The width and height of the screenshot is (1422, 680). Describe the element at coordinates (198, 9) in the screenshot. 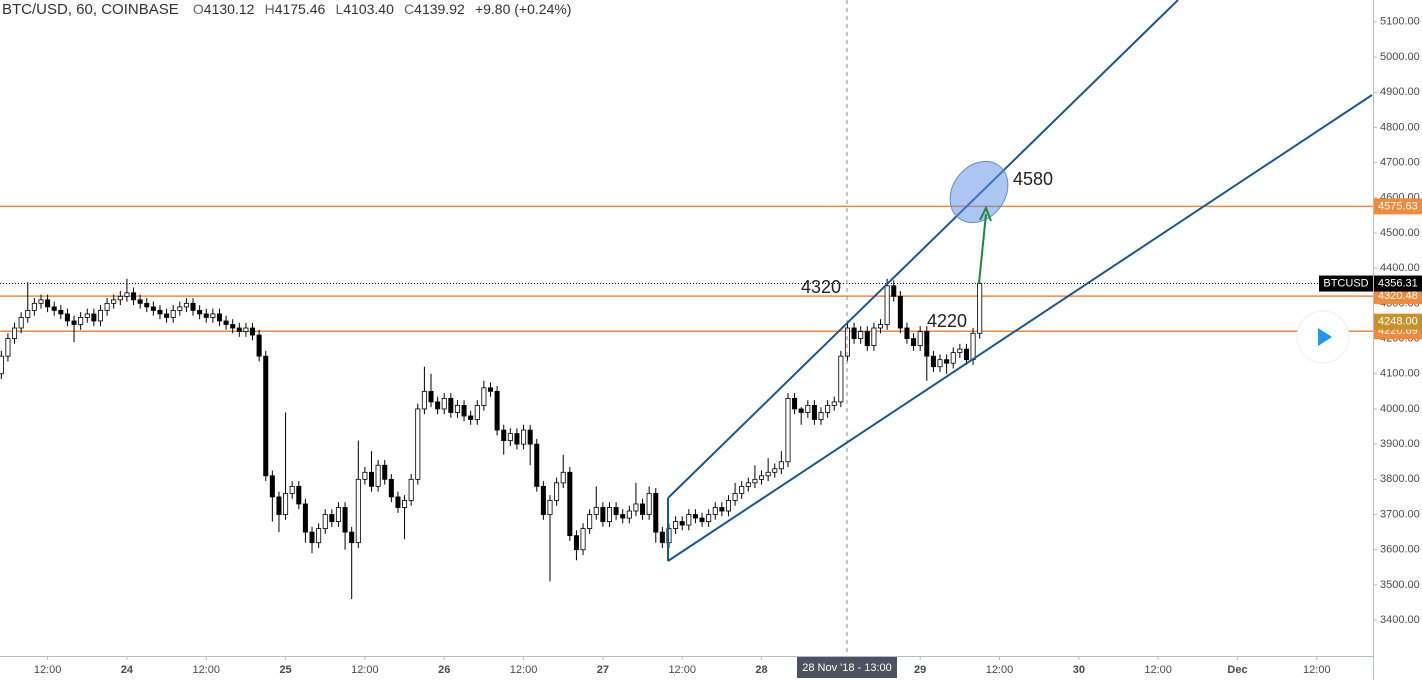

I see `legend-key: O` at that location.